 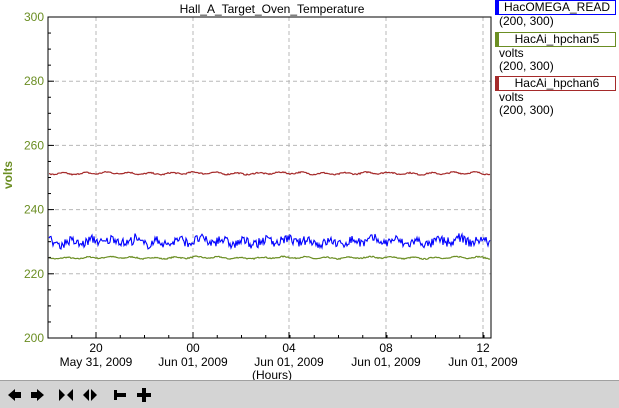 What do you see at coordinates (96, 362) in the screenshot?
I see `x-tick-date: May 31, 2009` at bounding box center [96, 362].